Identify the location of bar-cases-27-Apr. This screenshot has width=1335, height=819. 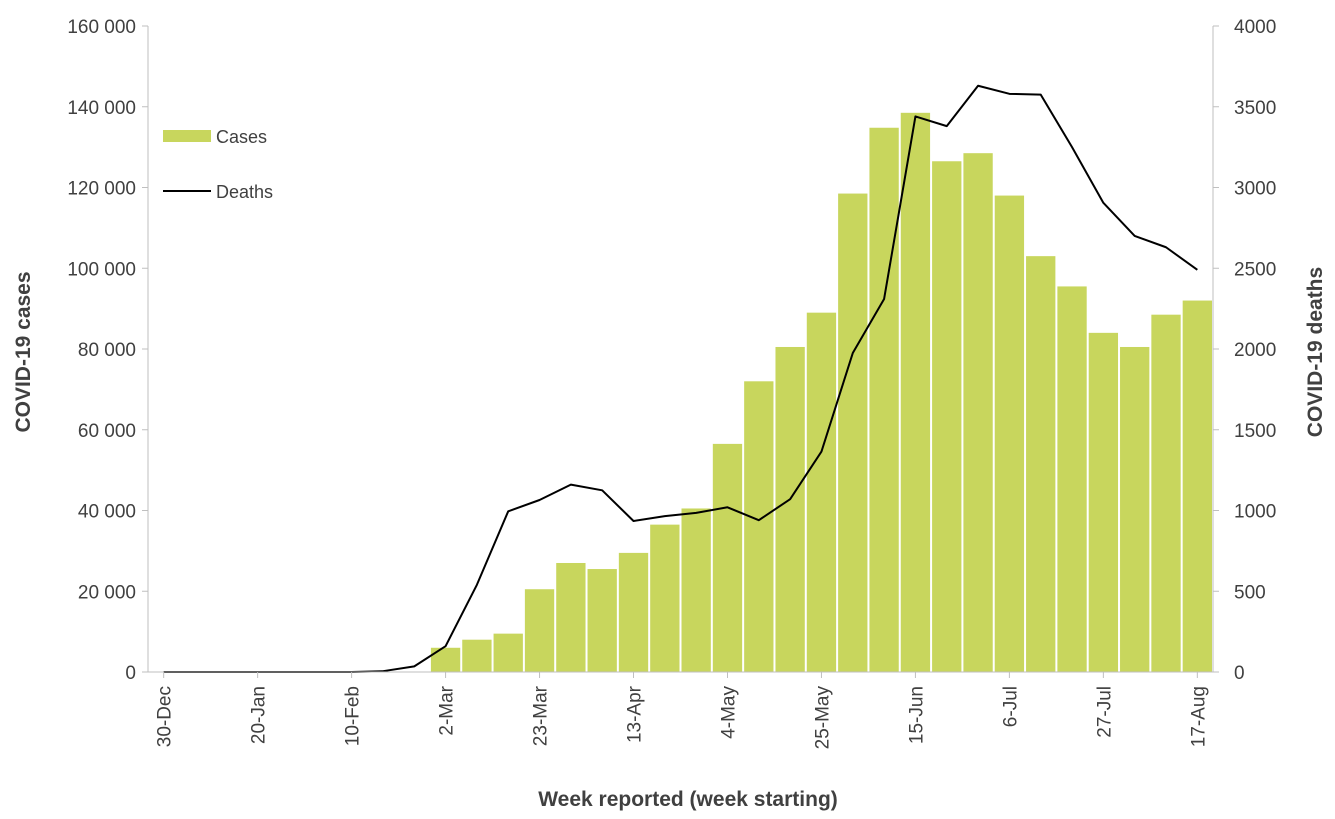
(696, 590).